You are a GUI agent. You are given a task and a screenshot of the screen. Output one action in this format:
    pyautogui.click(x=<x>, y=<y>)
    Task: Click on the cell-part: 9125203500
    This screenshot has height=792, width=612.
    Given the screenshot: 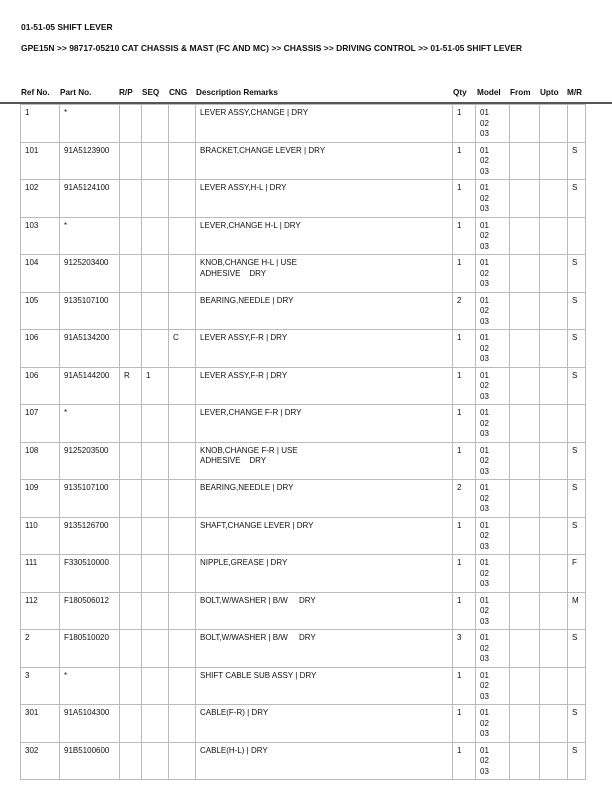 What is the action you would take?
    pyautogui.click(x=89, y=460)
    